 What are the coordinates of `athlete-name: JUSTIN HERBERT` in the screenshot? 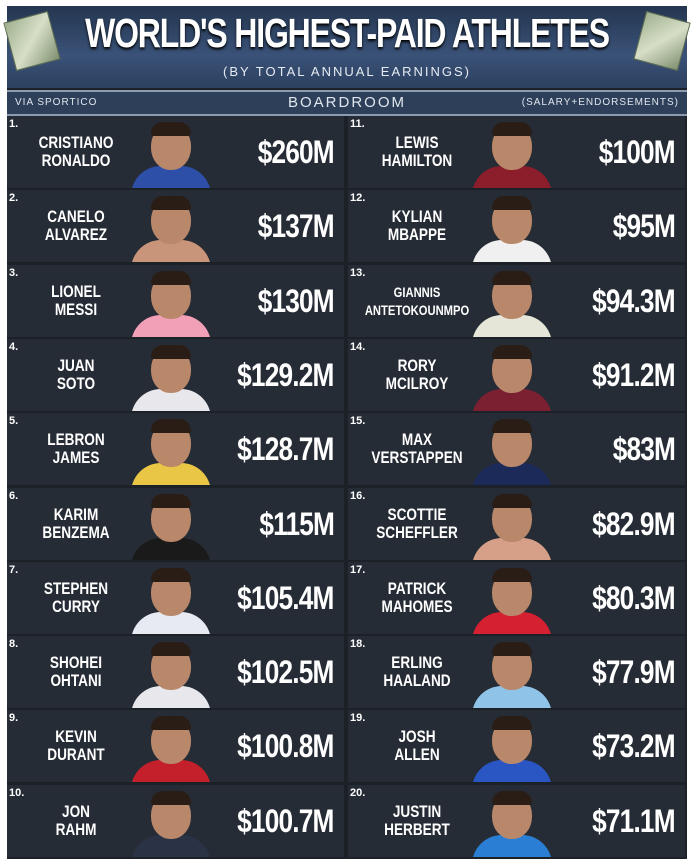 It's located at (417, 821).